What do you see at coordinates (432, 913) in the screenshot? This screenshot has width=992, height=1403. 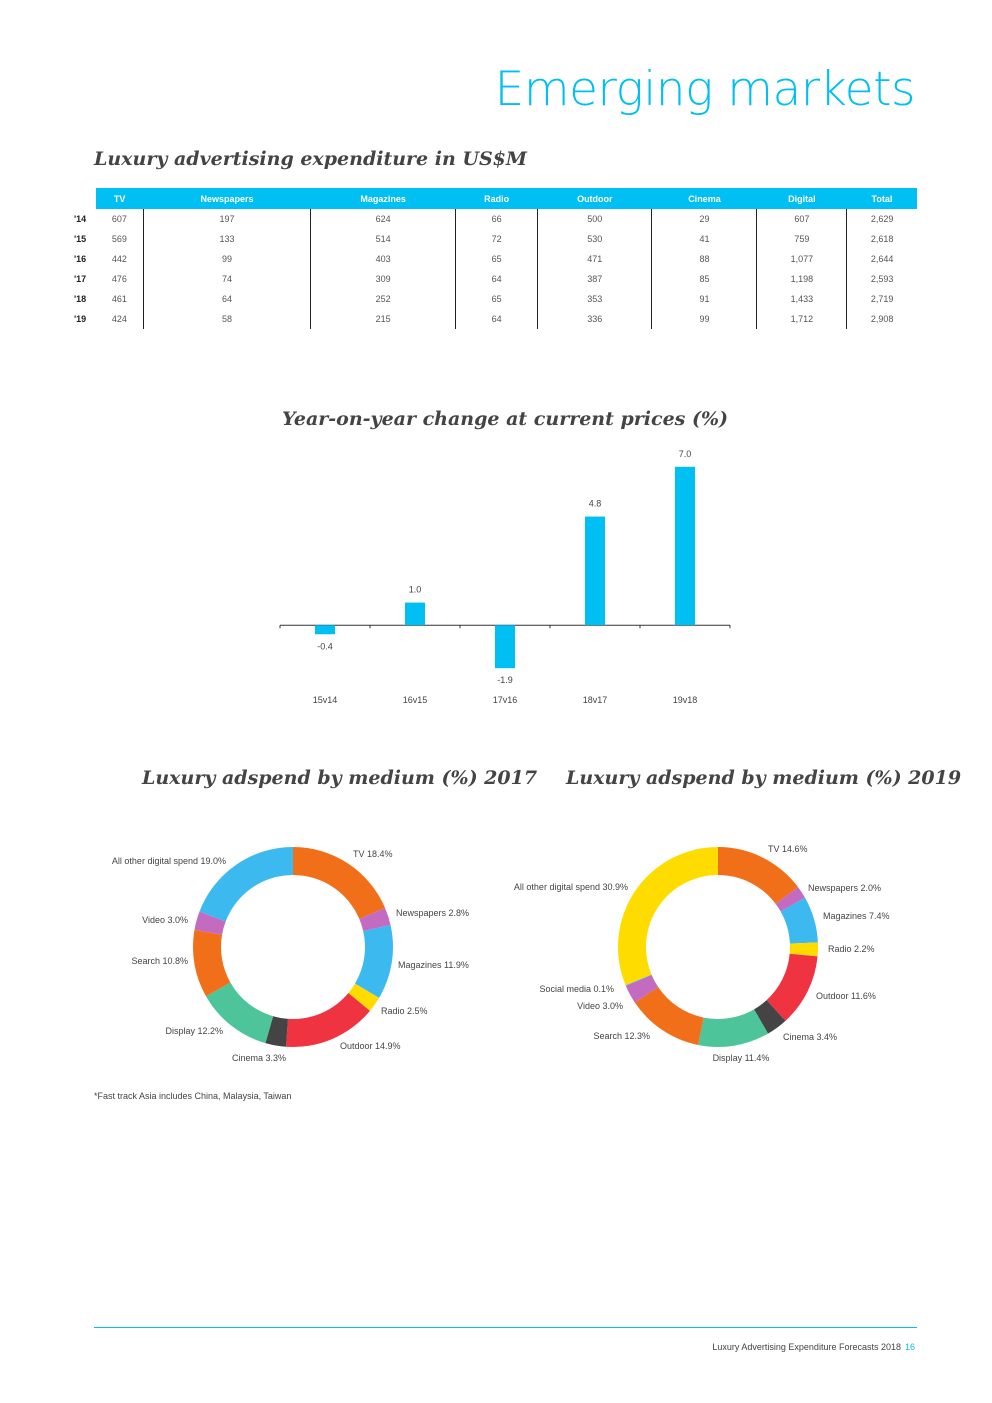 I see `donut-slice-label: Newspapers 2.8%` at bounding box center [432, 913].